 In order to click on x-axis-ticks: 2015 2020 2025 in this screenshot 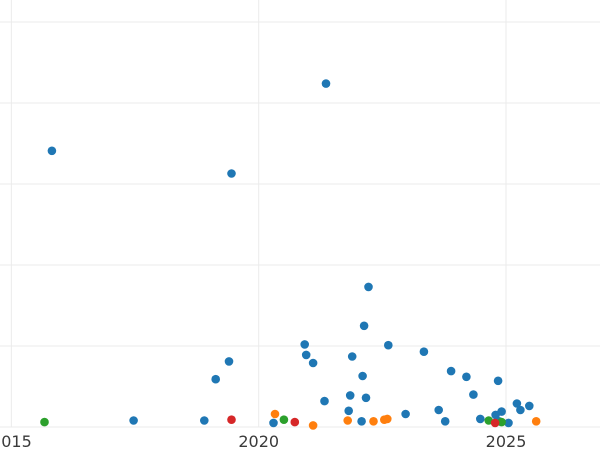, I will do `click(263, 441)`.